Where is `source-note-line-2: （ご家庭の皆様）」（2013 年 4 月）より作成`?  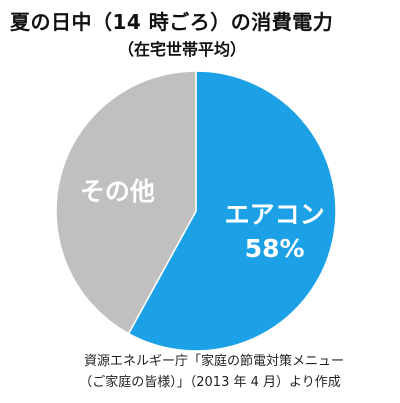
source-note-line-2: （ご家庭の皆様）」（2013 年 4 月）より作成 is located at coordinates (210, 382).